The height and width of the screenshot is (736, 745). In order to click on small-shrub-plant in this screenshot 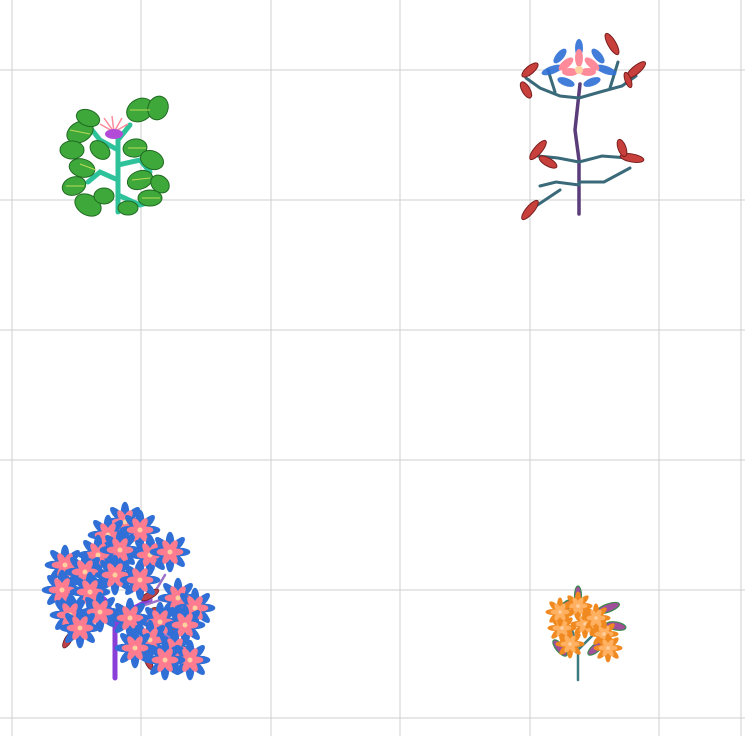, I will do `click(586, 633)`.